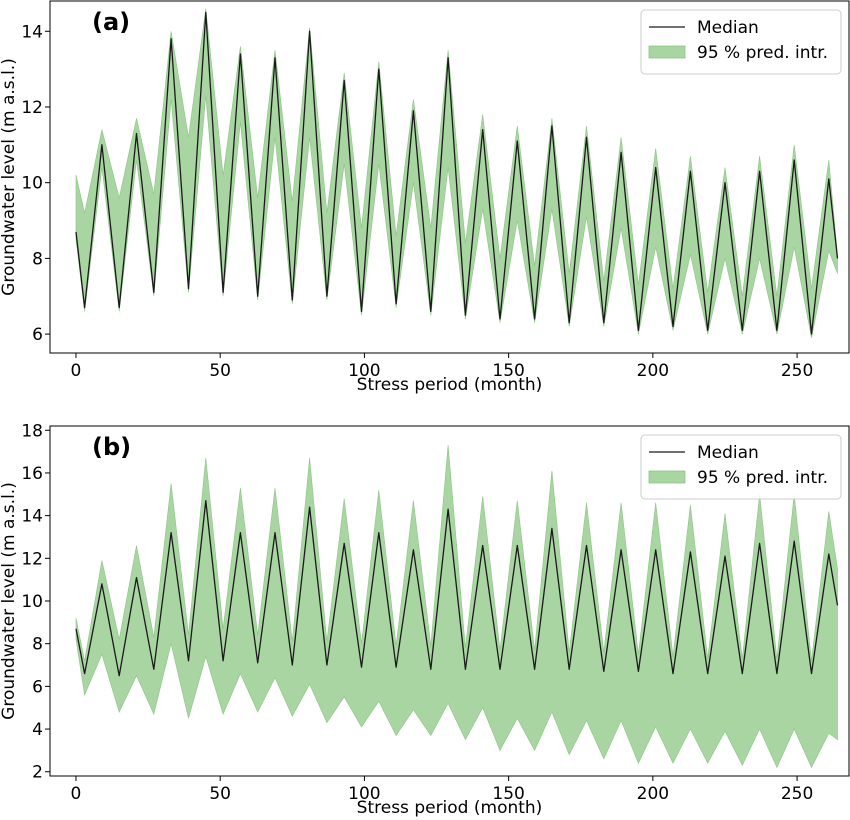 This screenshot has width=850, height=820. I want to click on y-tick-label: 2, so click(37, 773).